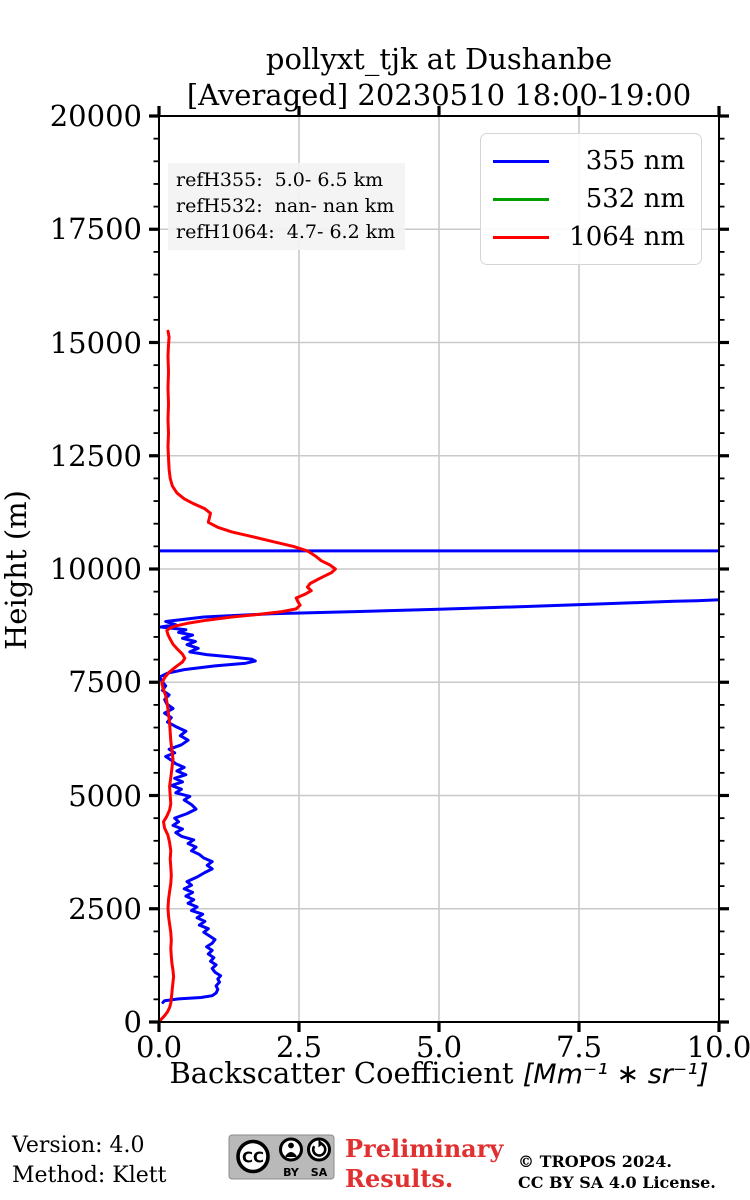 The width and height of the screenshot is (750, 1200). What do you see at coordinates (291, 1145) in the screenshot?
I see `by-person-head` at bounding box center [291, 1145].